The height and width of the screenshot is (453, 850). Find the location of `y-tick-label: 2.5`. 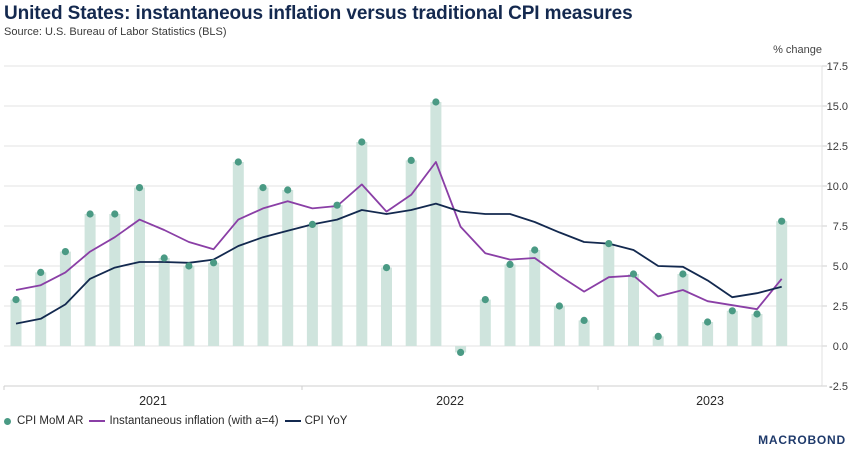

y-tick-label: 2.5 is located at coordinates (840, 307).